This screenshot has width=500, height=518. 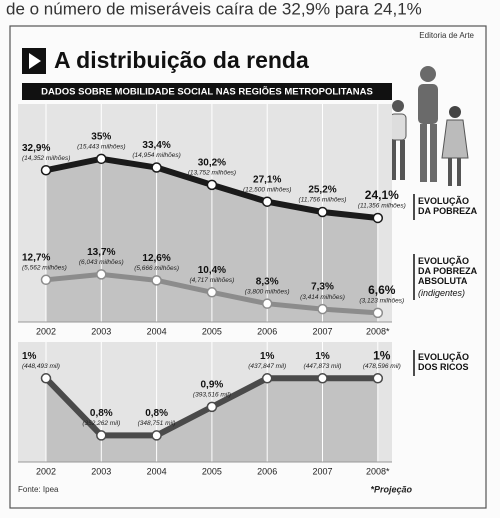 What do you see at coordinates (267, 189) in the screenshot?
I see `sub-label: (12,500 milhões)` at bounding box center [267, 189].